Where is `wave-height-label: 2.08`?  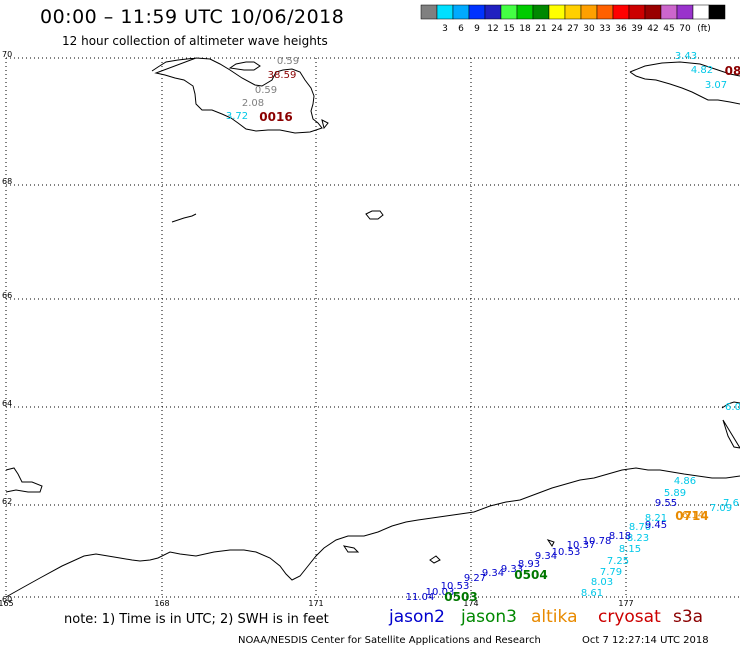
wave-height-label: 2.08 is located at coordinates (253, 103).